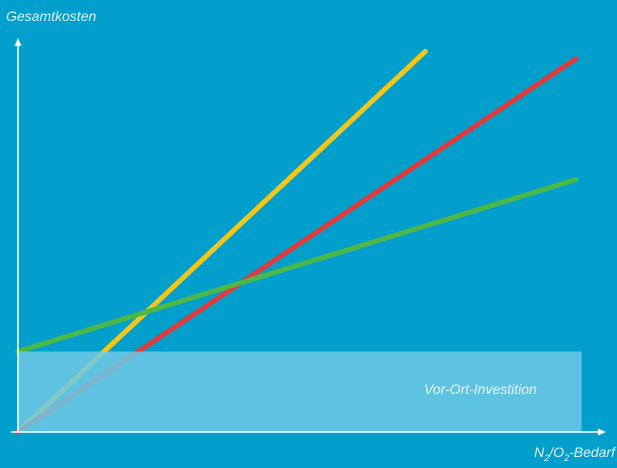 The width and height of the screenshot is (617, 468). I want to click on x-axis-label: N2/O2-Bedarf, so click(574, 453).